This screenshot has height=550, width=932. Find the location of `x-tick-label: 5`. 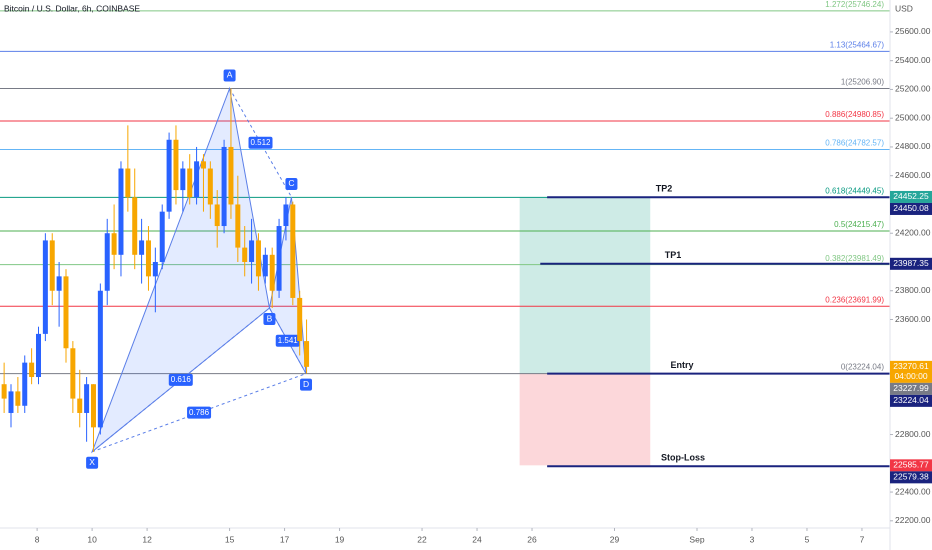

x-tick-label: 5 is located at coordinates (807, 539).